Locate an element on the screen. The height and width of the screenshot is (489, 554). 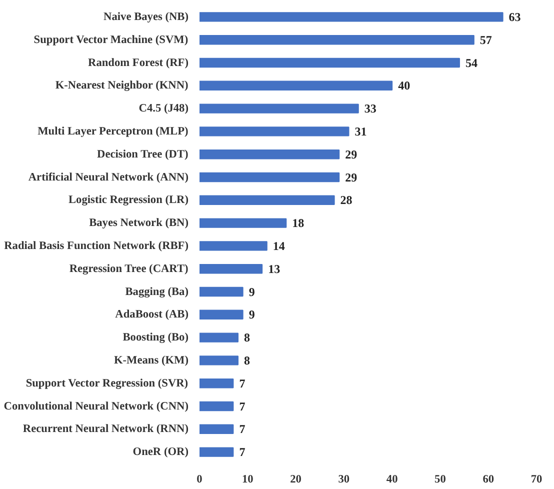
y-tick-label: Support Vector Machine (SVM) is located at coordinates (111, 40).